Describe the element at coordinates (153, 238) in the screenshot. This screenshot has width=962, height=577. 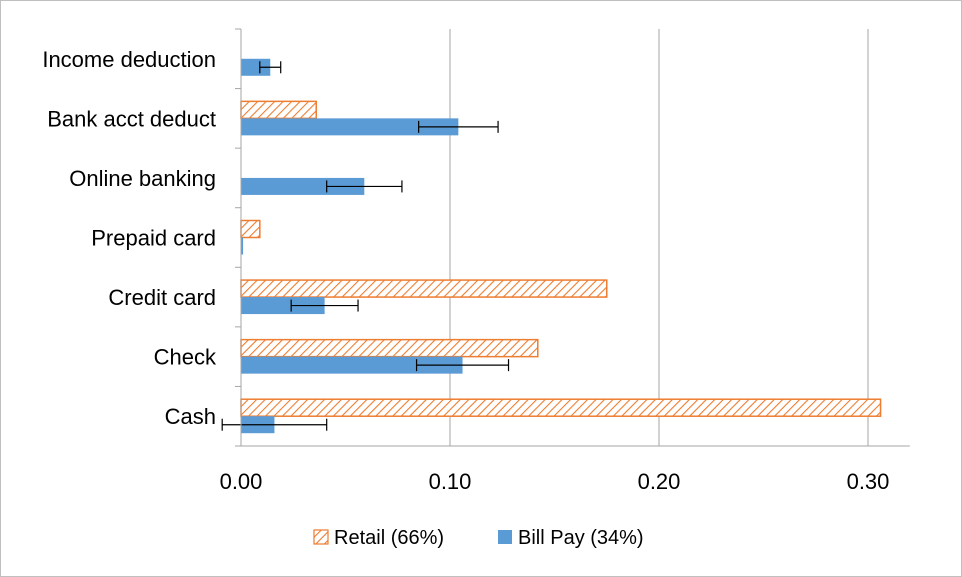
I see `category-label-prepaid-card: Prepaid card` at that location.